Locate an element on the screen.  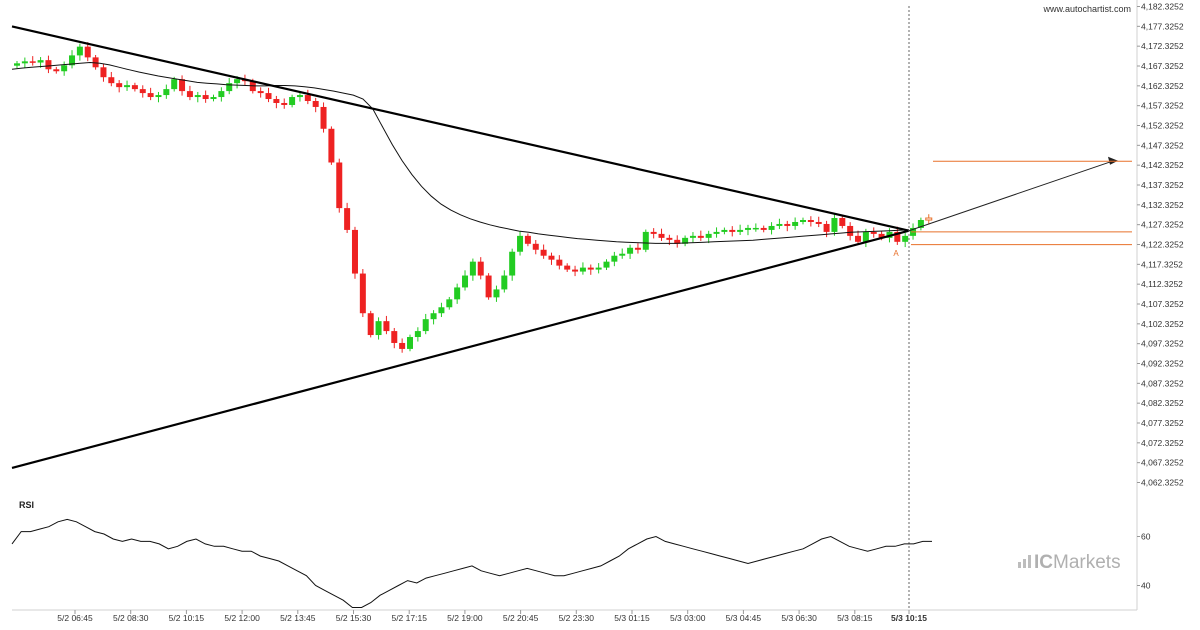
time-tick-label: 5/3 06:30 is located at coordinates (799, 618).